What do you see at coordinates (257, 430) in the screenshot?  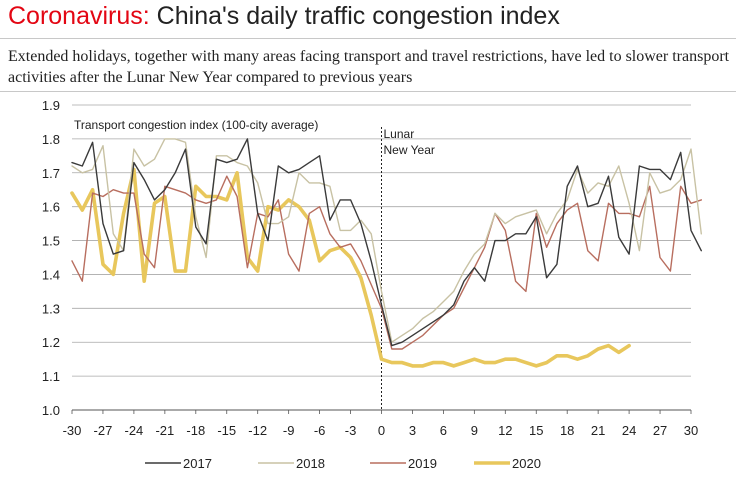 I see `x-tick-label: -12` at bounding box center [257, 430].